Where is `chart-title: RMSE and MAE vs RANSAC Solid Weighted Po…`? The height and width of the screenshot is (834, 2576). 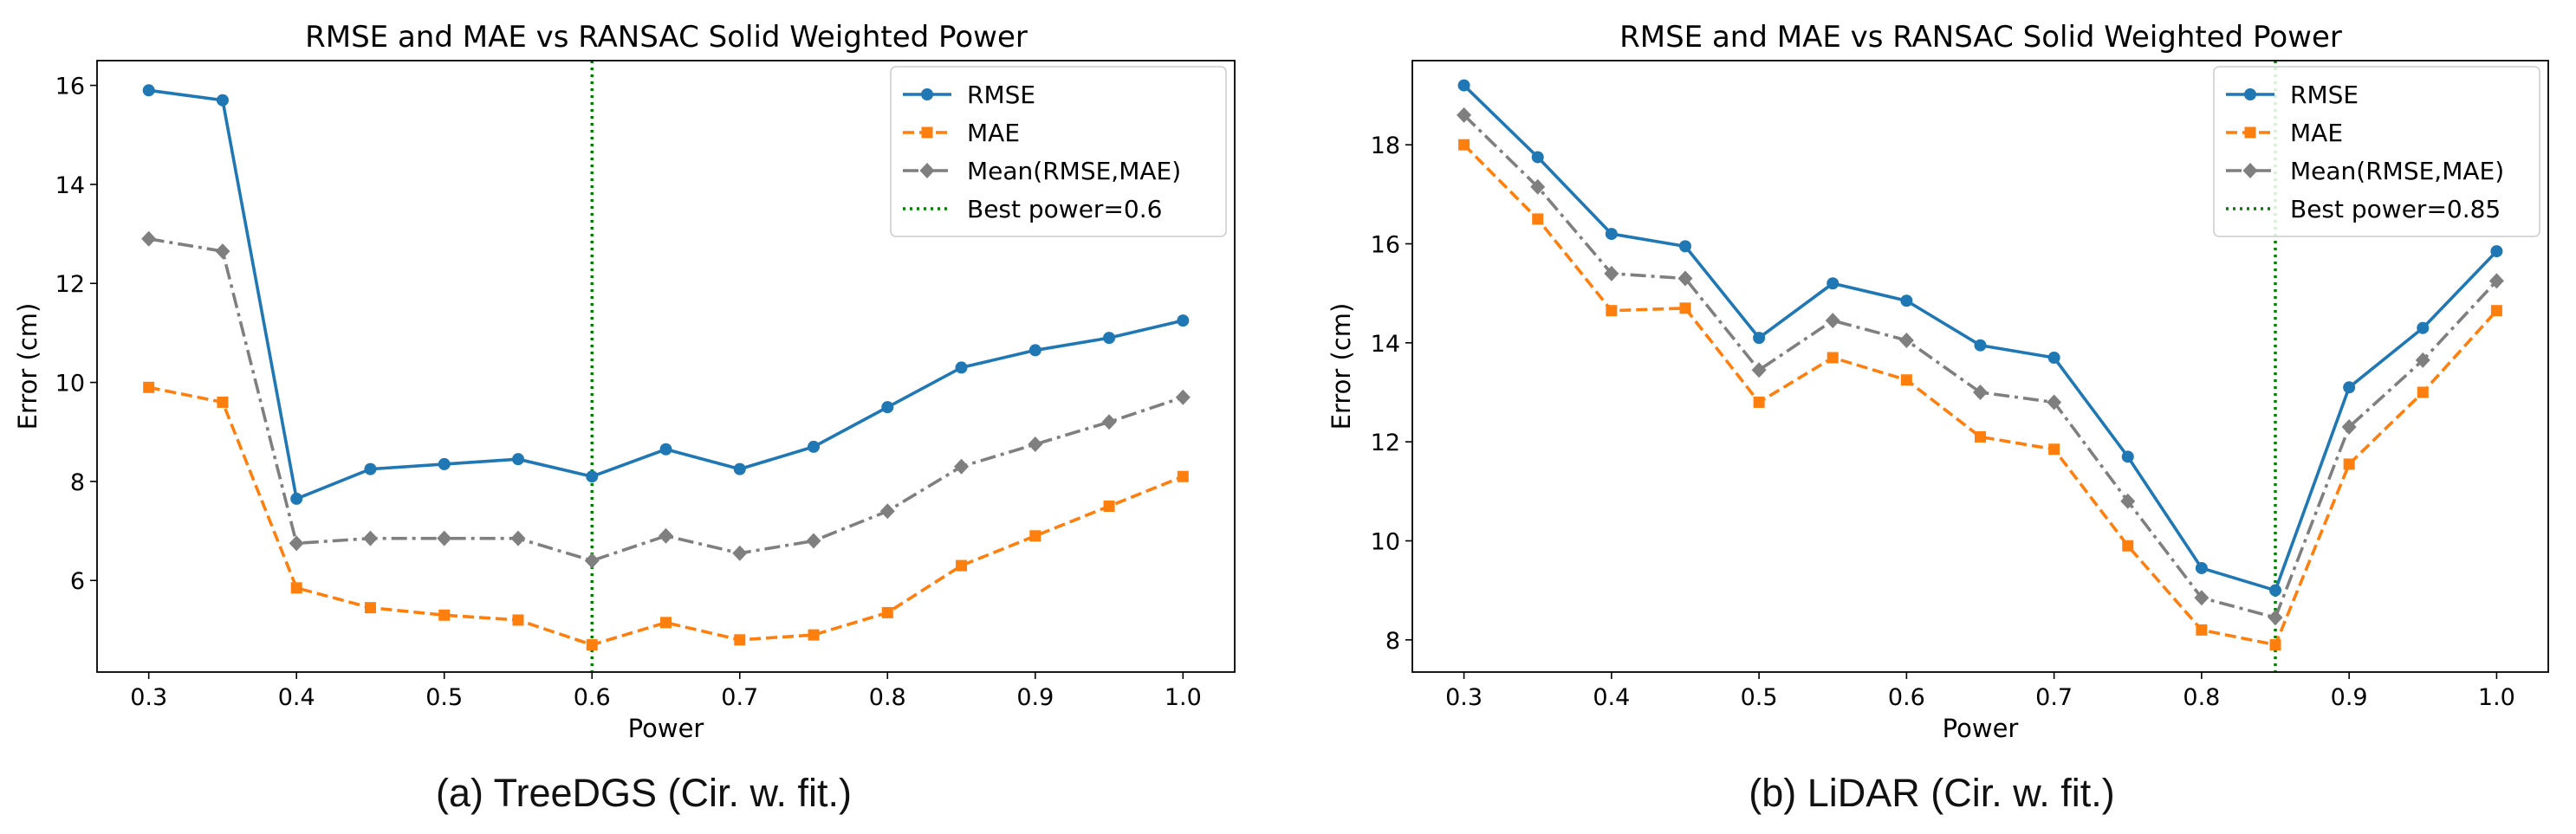 chart-title: RMSE and MAE vs RANSAC Solid Weighted Po… is located at coordinates (666, 37).